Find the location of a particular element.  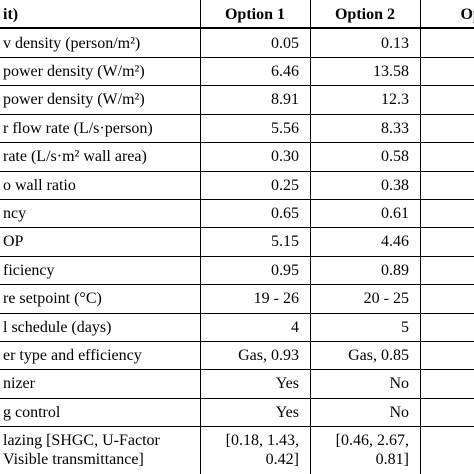

cell-text: 0.42] is located at coordinates (282, 459).